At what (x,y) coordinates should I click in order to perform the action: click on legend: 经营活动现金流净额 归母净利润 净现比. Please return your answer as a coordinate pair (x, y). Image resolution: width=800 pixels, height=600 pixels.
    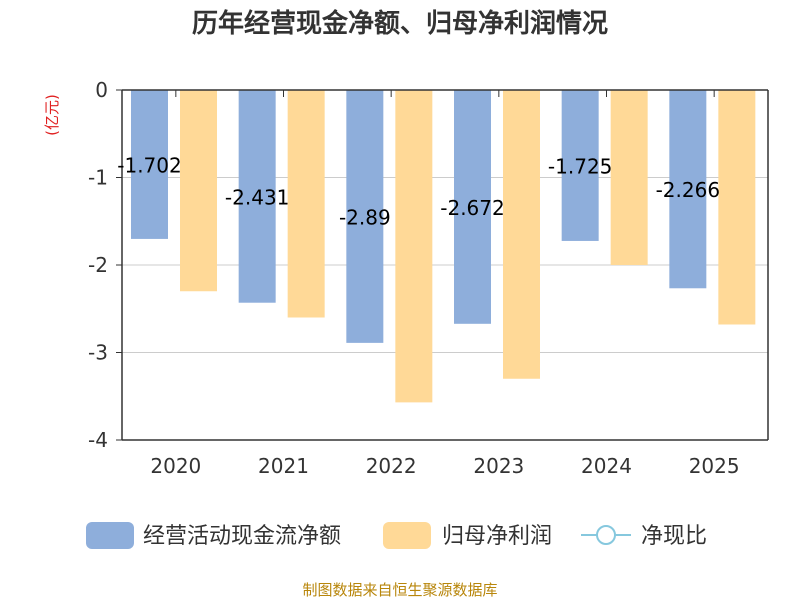
    Looking at the image, I should click on (396, 535).